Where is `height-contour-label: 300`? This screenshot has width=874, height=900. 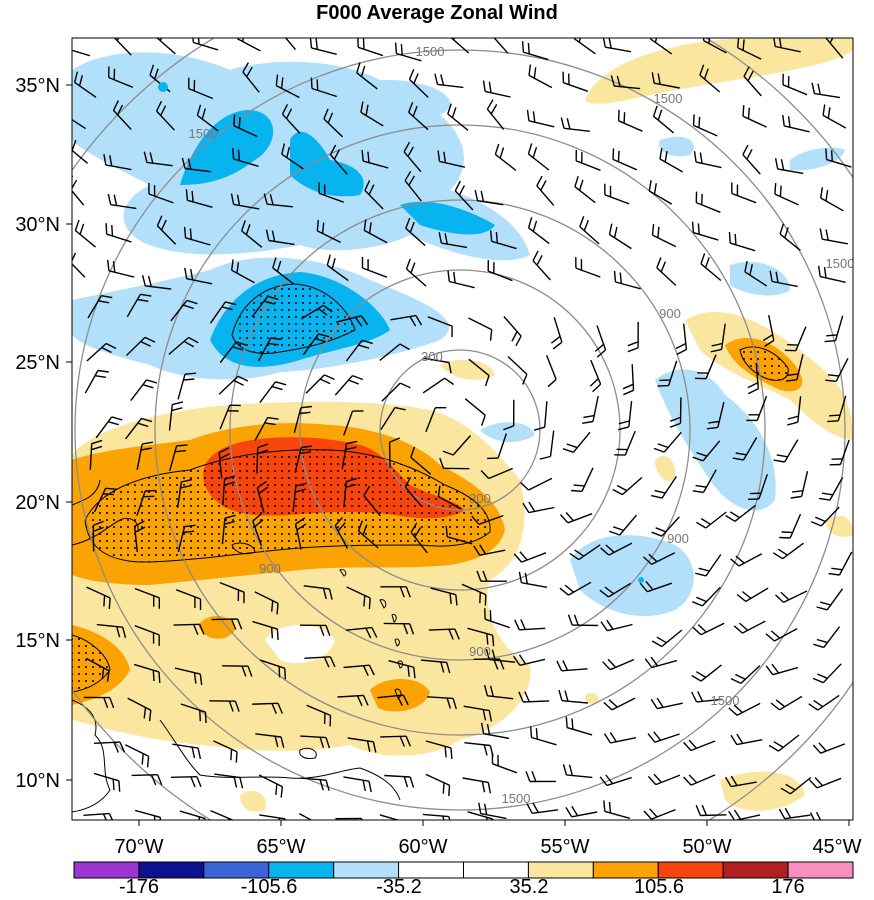
height-contour-label: 300 is located at coordinates (432, 356).